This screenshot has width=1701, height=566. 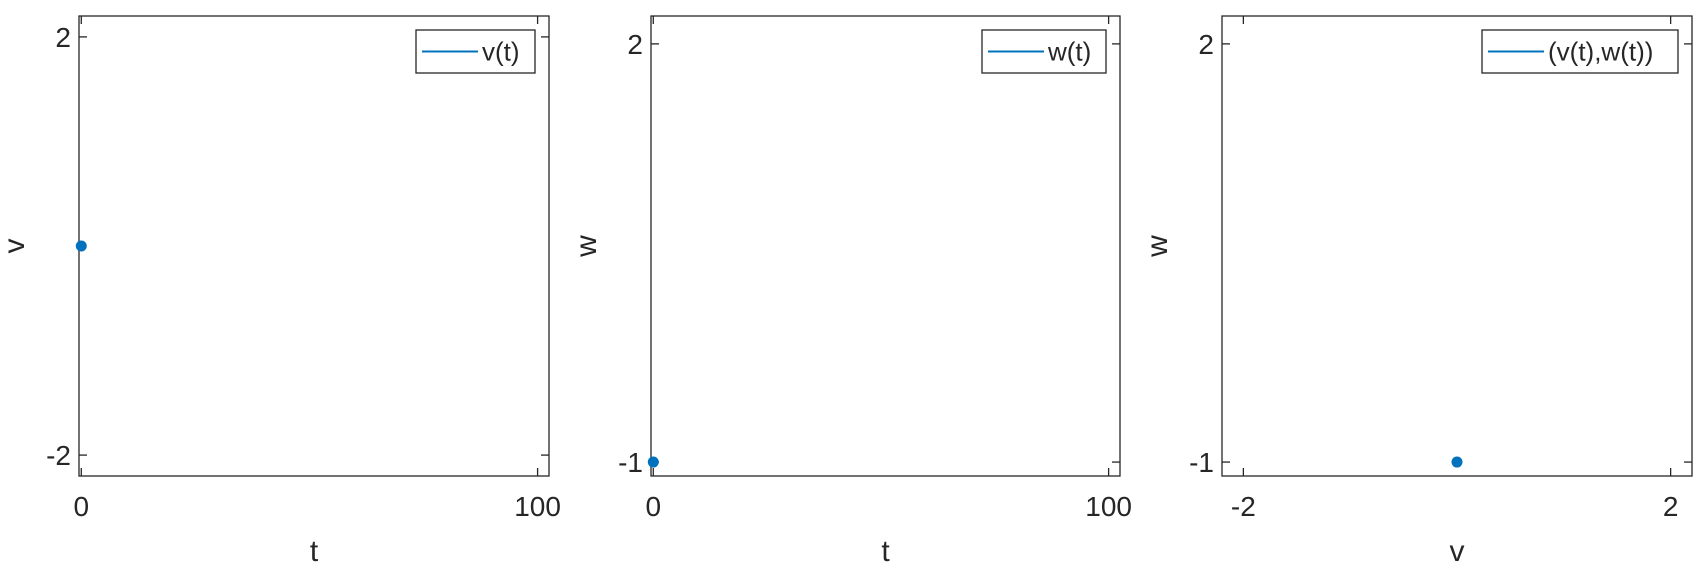 I want to click on legend-label: w(t), so click(x=1069, y=52).